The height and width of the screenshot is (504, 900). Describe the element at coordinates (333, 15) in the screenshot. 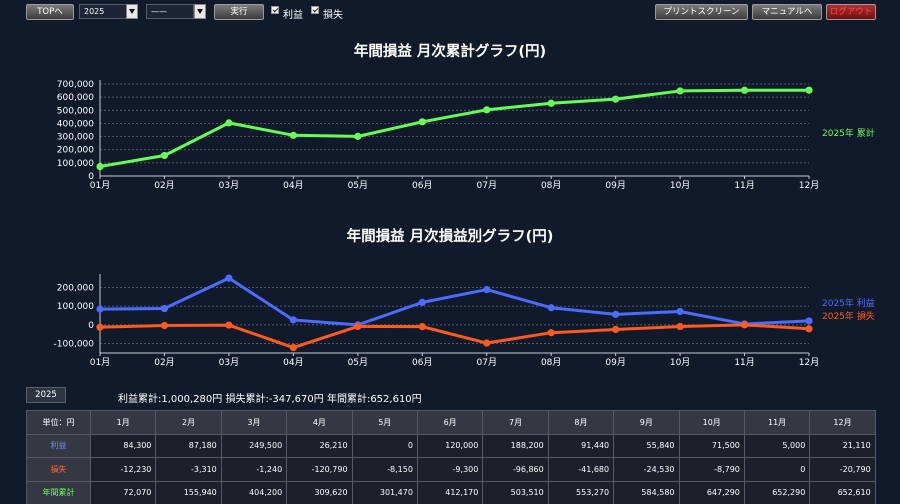

I see `loss-checkbox-label: 損失` at that location.